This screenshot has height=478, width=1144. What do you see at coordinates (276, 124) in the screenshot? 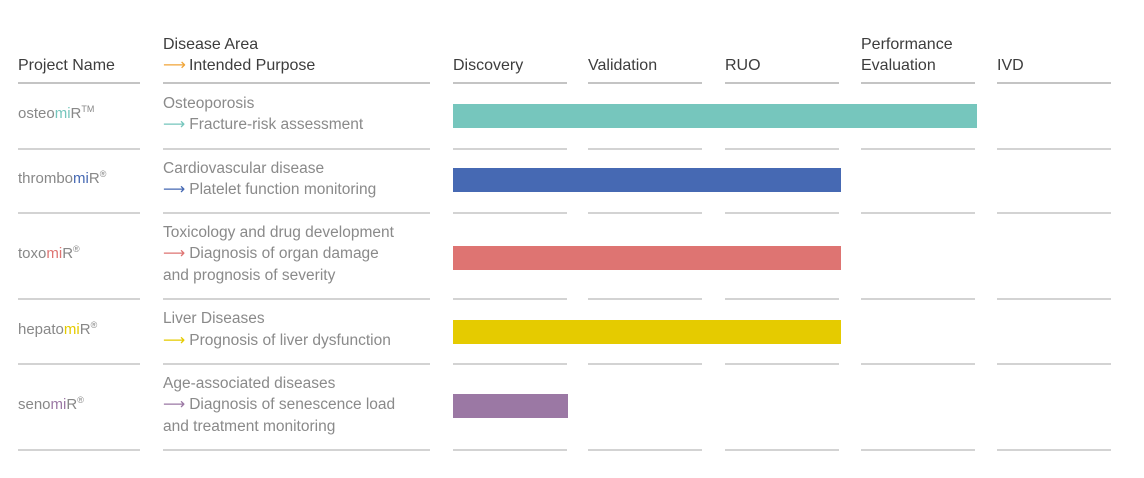
I see `intended-purpose-label: Fracture-risk assessment` at bounding box center [276, 124].